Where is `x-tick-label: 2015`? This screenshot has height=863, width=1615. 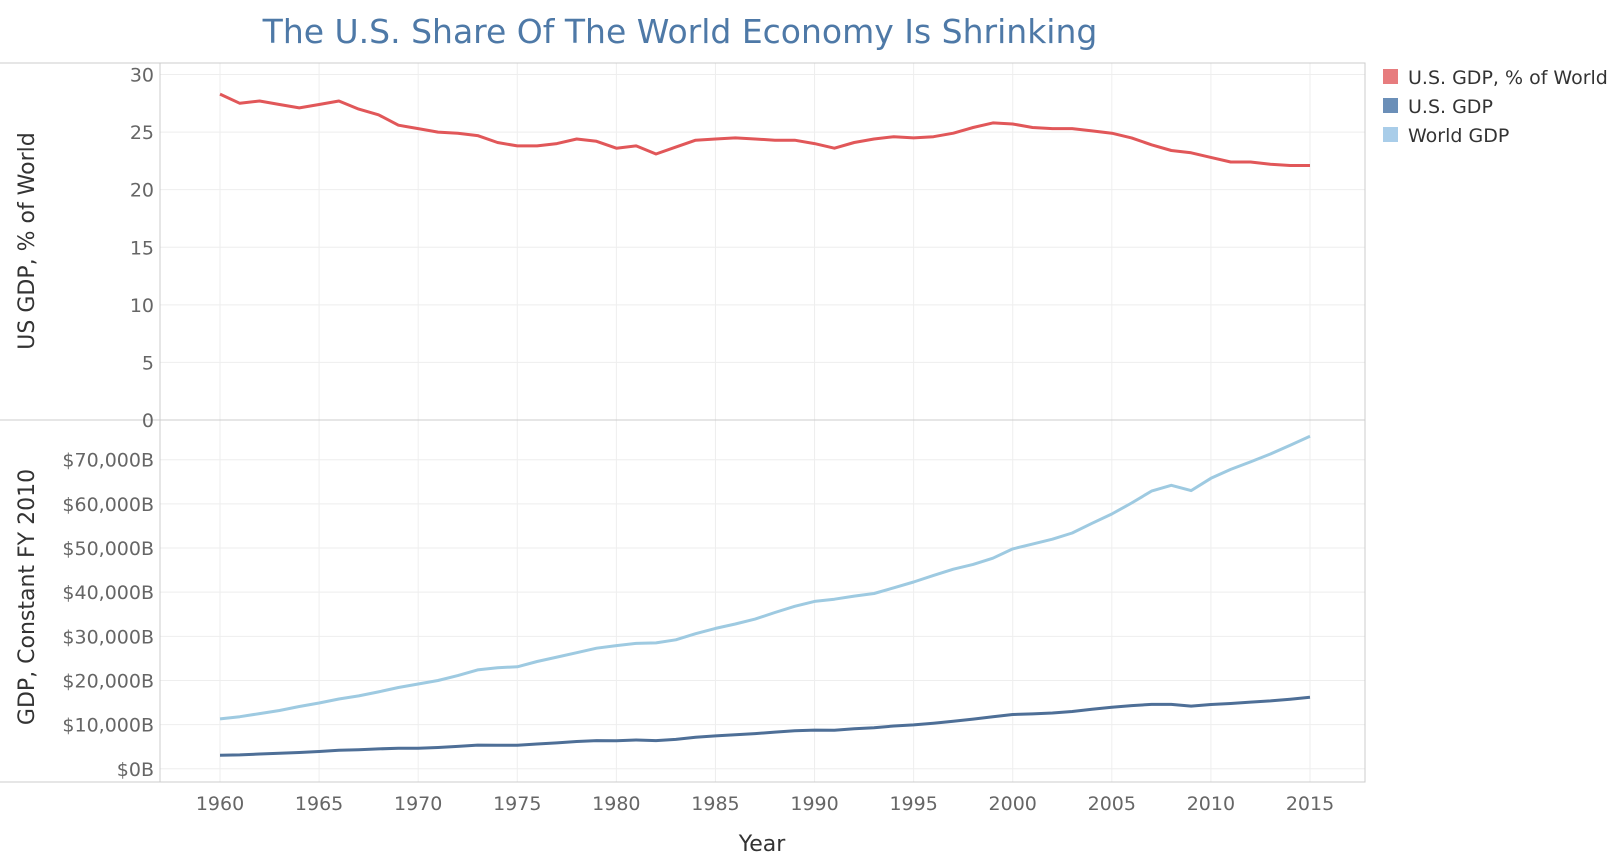 x-tick-label: 2015 is located at coordinates (1310, 804).